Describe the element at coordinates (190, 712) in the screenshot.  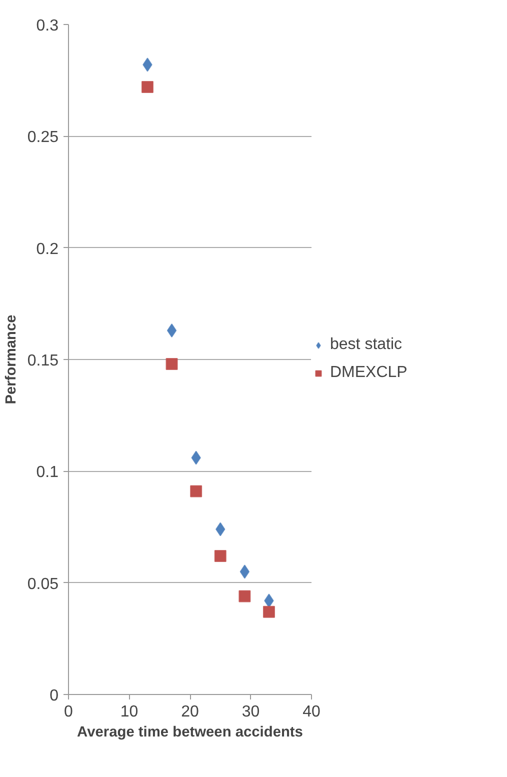
I see `x-tick-label: 20` at that location.